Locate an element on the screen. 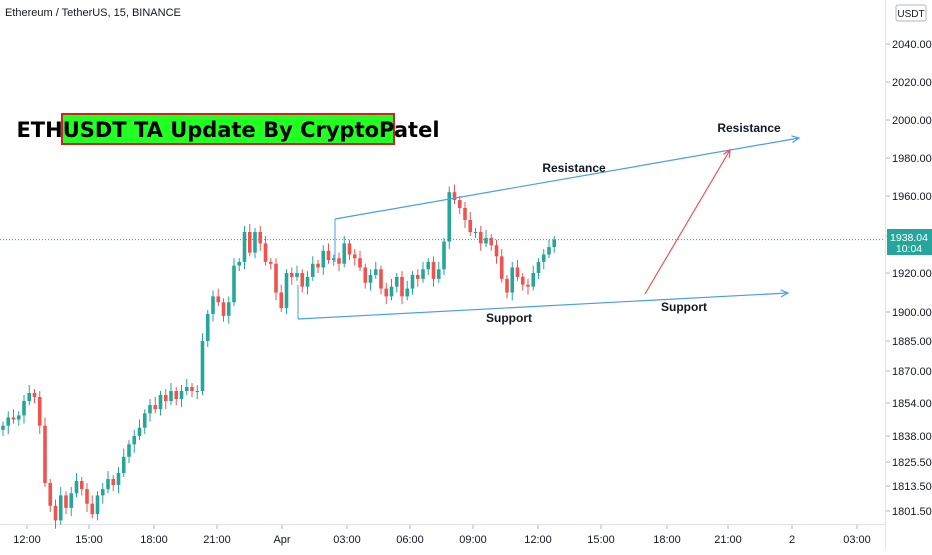 This screenshot has width=932, height=555. currency-badge-label: USDT is located at coordinates (910, 14).